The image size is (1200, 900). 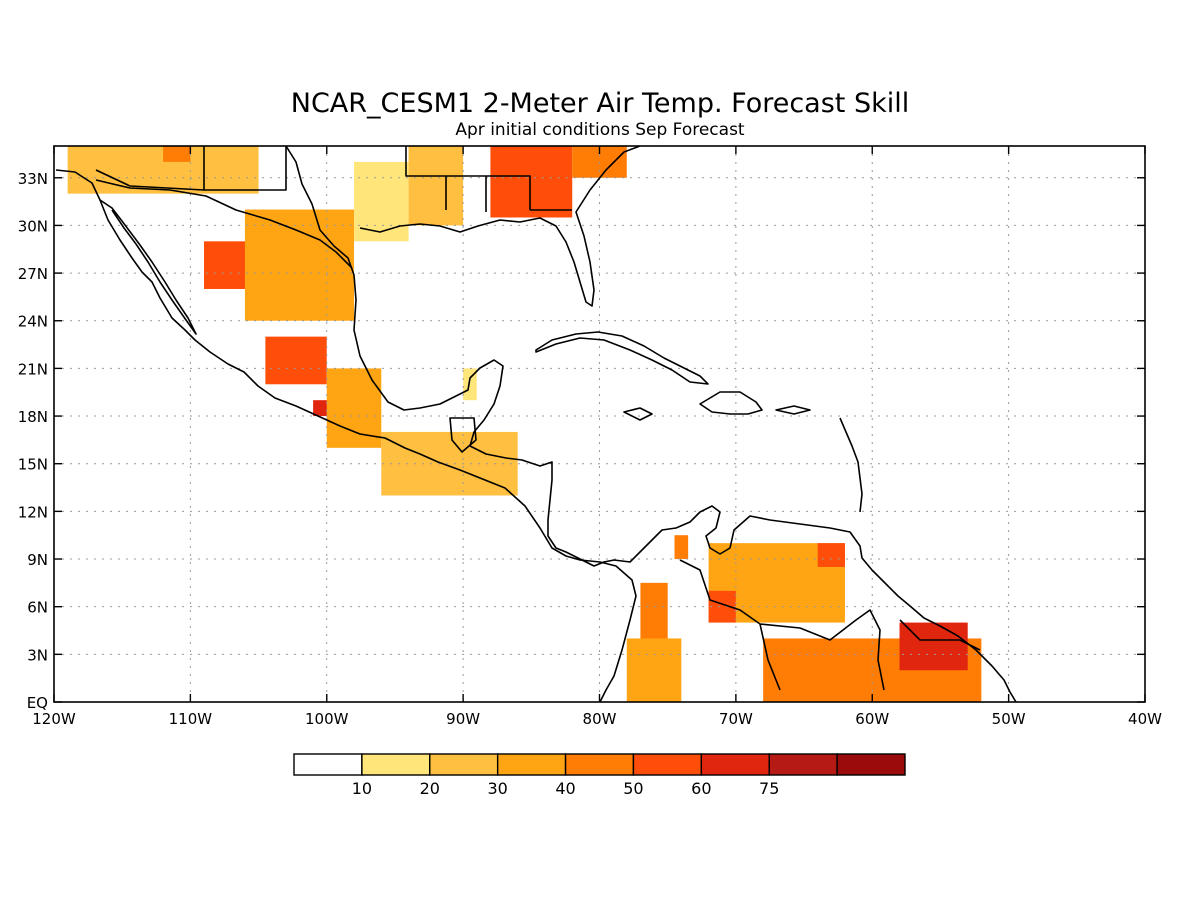 I want to click on lon-tick-label: 40W, so click(x=1145, y=719).